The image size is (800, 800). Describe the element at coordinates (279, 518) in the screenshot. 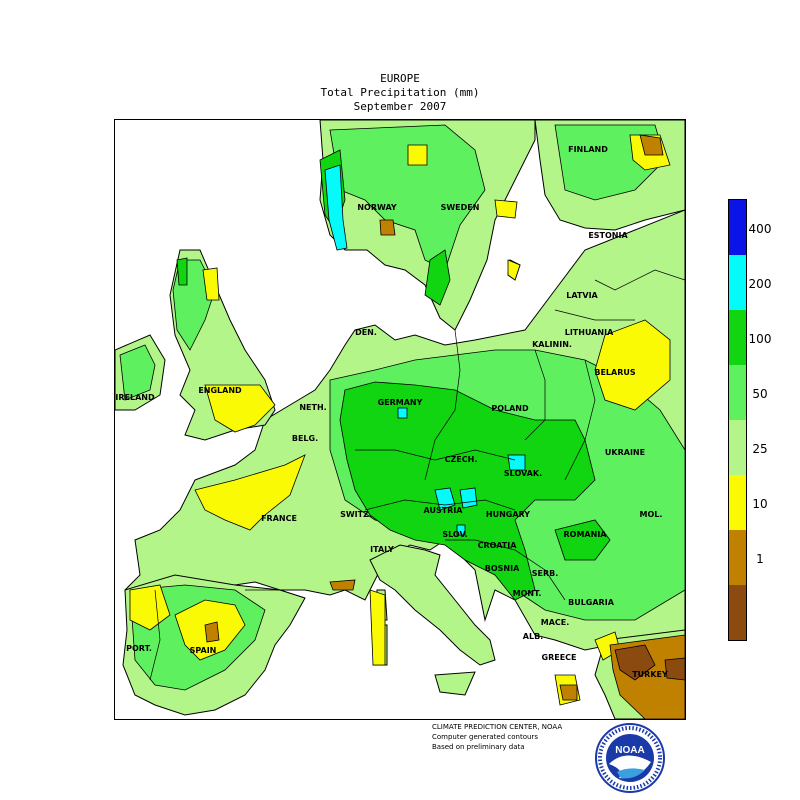

I see `label-france: FRANCE` at that location.